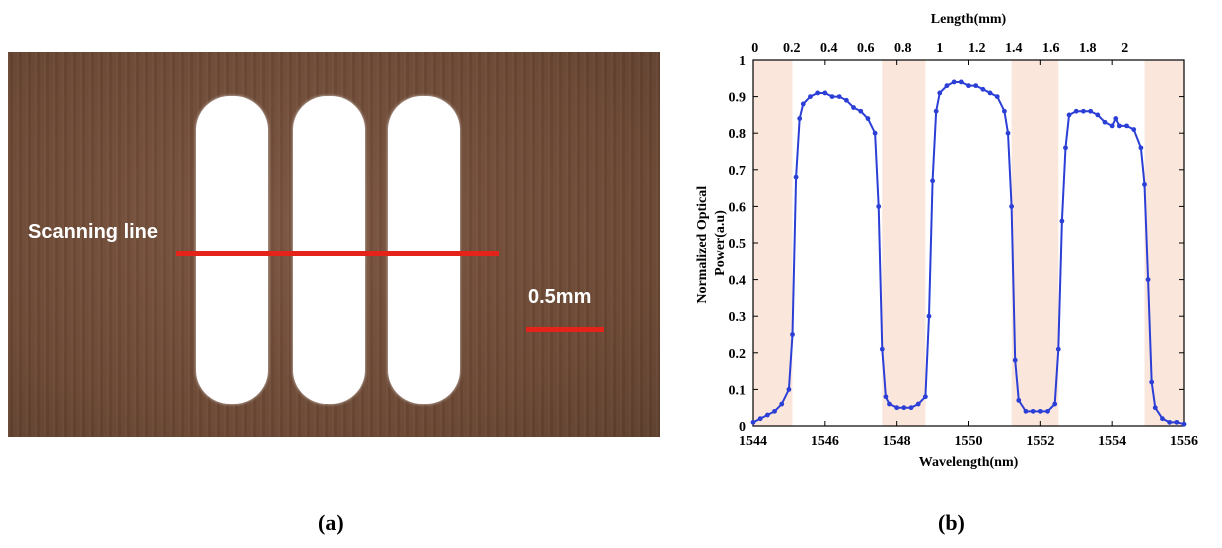  I want to click on scale-bar-label: 0.5mm, so click(560, 297).